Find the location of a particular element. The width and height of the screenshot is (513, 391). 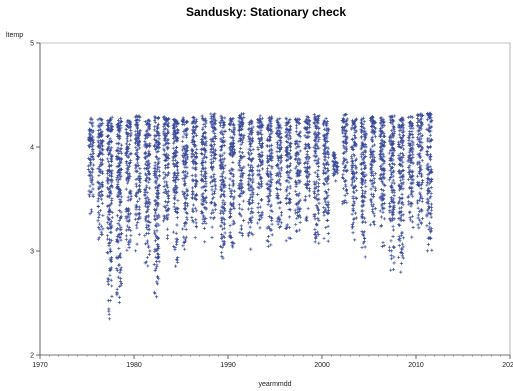

x-axis-label: yearmmdd is located at coordinates (274, 384).